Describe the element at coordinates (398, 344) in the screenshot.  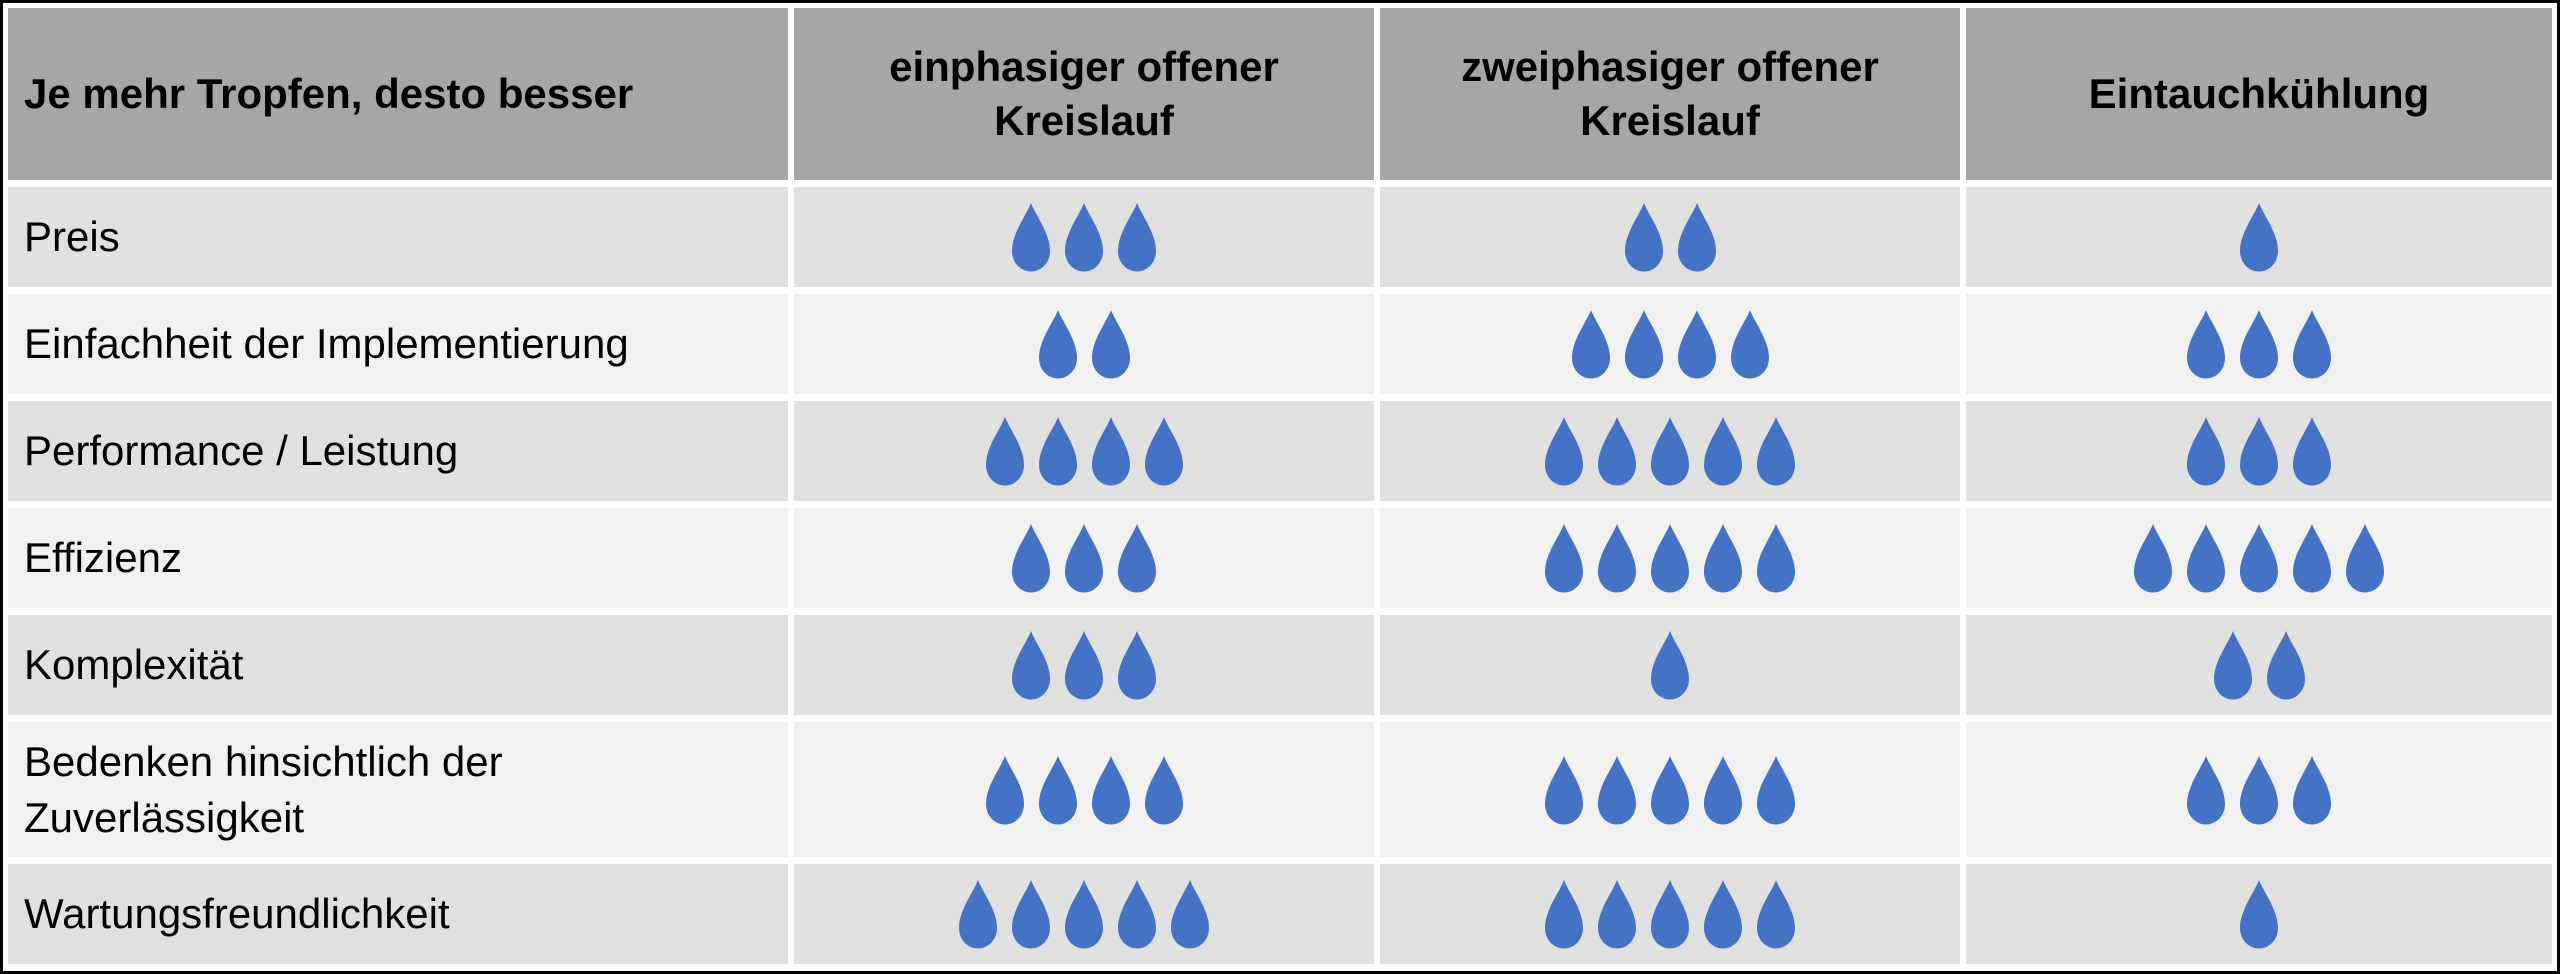
I see `criterion-label-einfachheit: Einfachheit der Implementierung` at that location.